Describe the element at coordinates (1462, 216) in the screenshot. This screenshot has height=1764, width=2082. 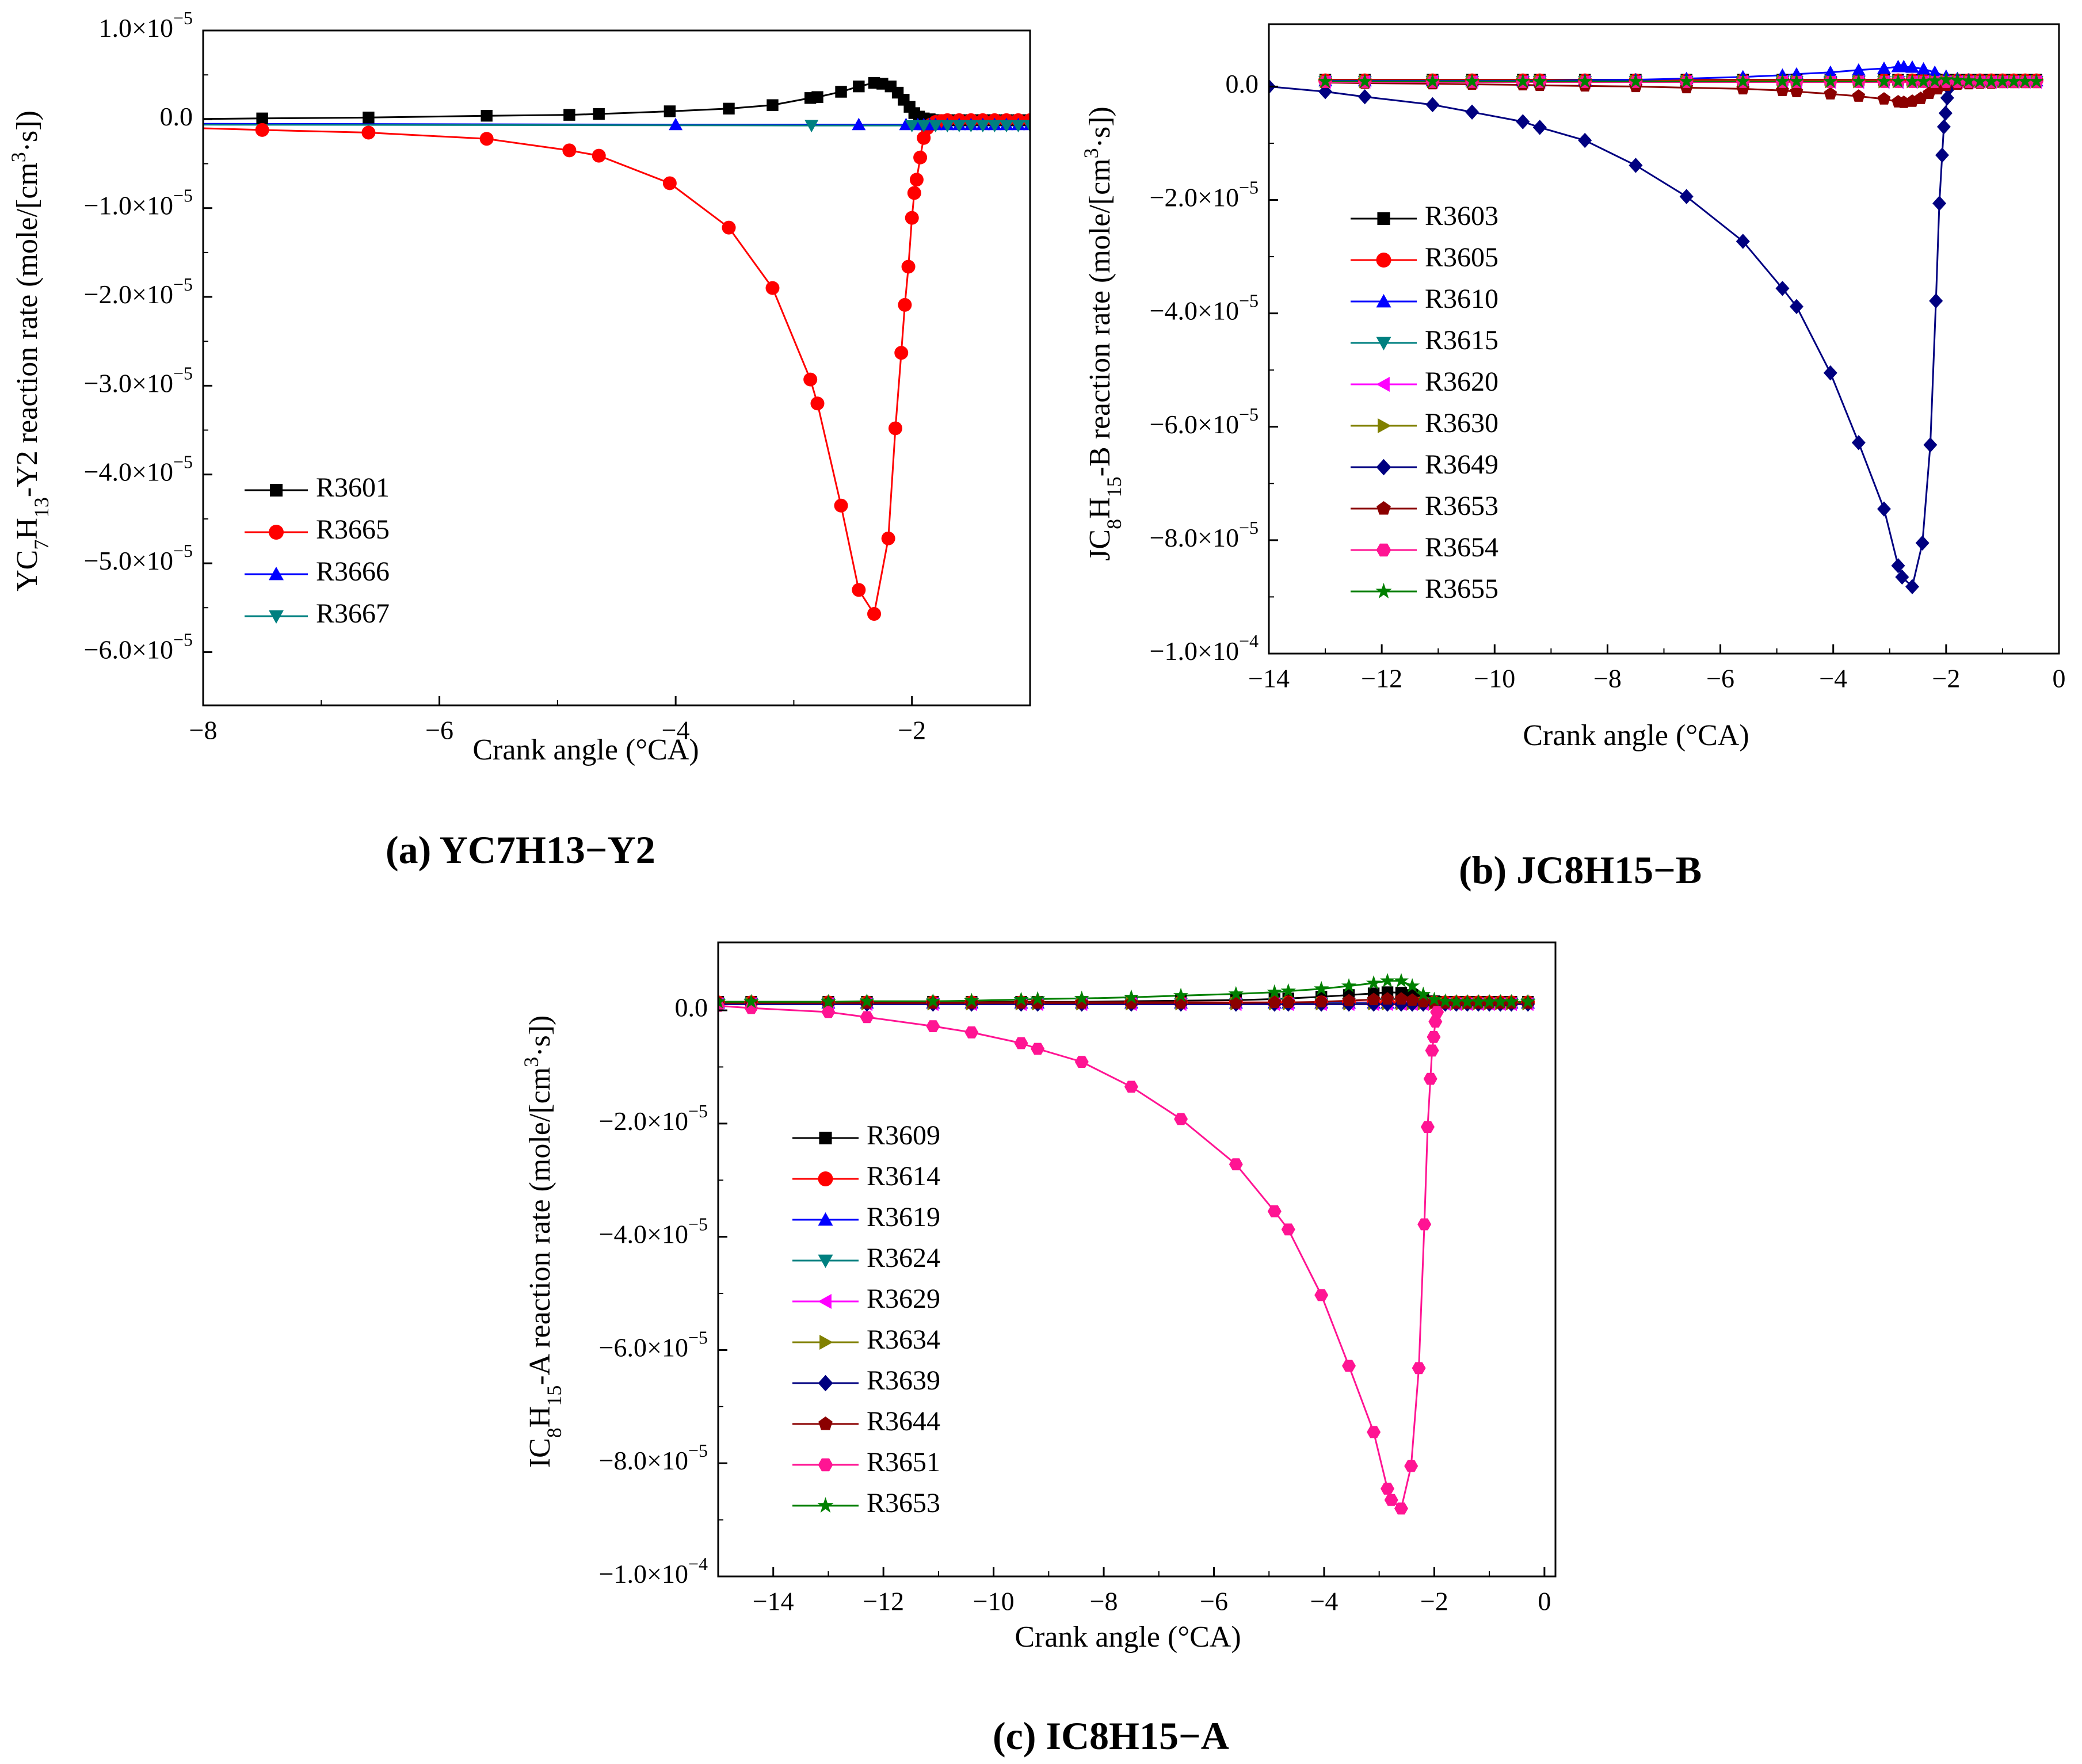
I see `chart-b-legend-label: R3603` at that location.